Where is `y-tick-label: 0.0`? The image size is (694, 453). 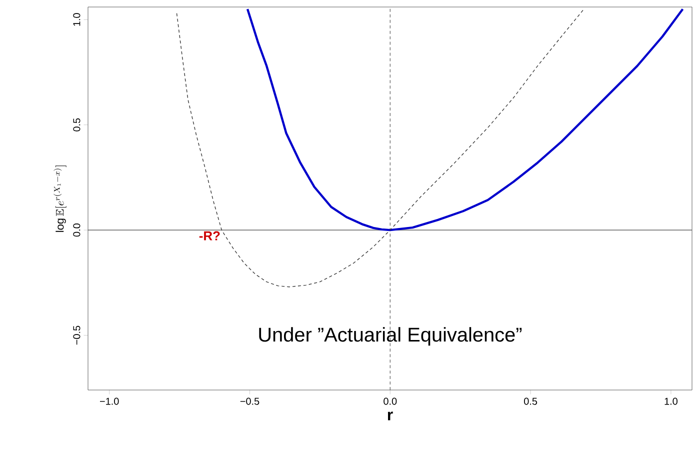 y-tick-label: 0.0 is located at coordinates (76, 230).